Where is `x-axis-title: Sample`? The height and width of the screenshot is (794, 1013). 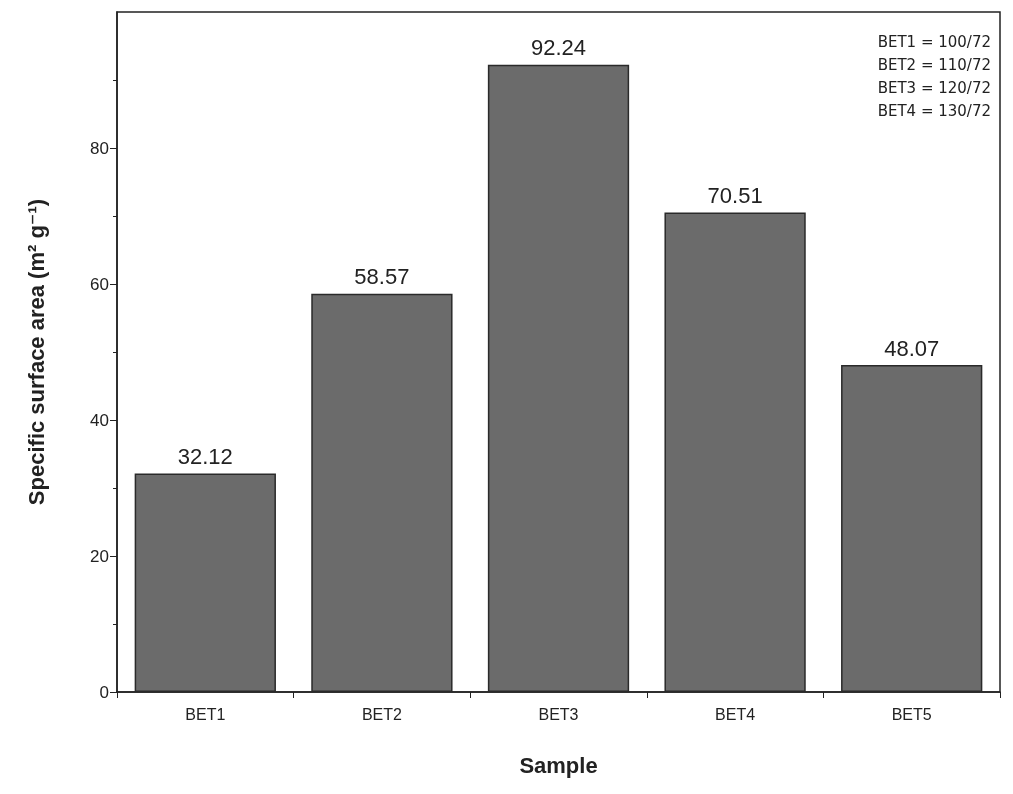 x-axis-title: Sample is located at coordinates (558, 765).